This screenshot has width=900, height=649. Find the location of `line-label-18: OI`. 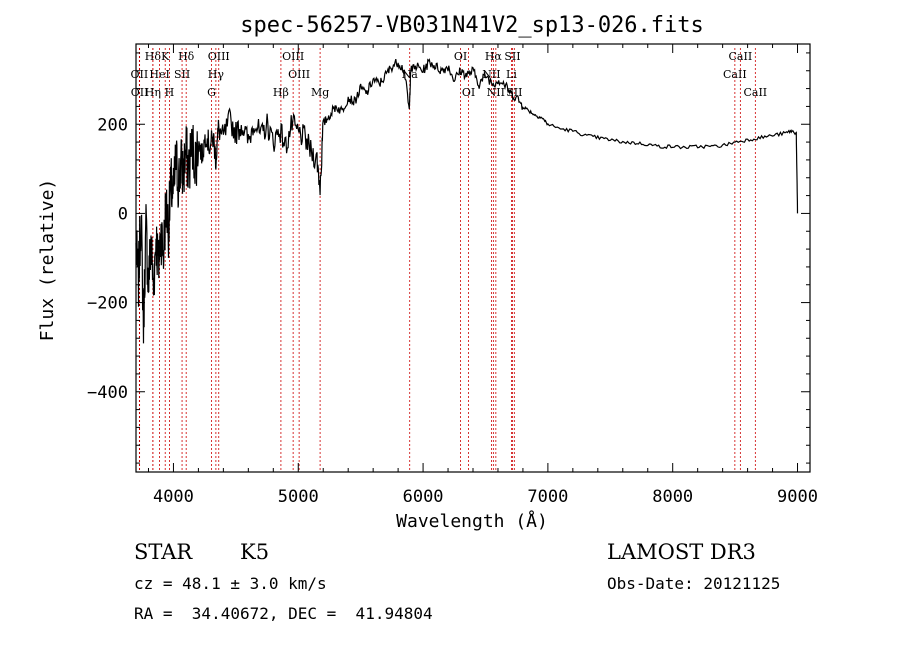

line-label-18: OI is located at coordinates (468, 92).